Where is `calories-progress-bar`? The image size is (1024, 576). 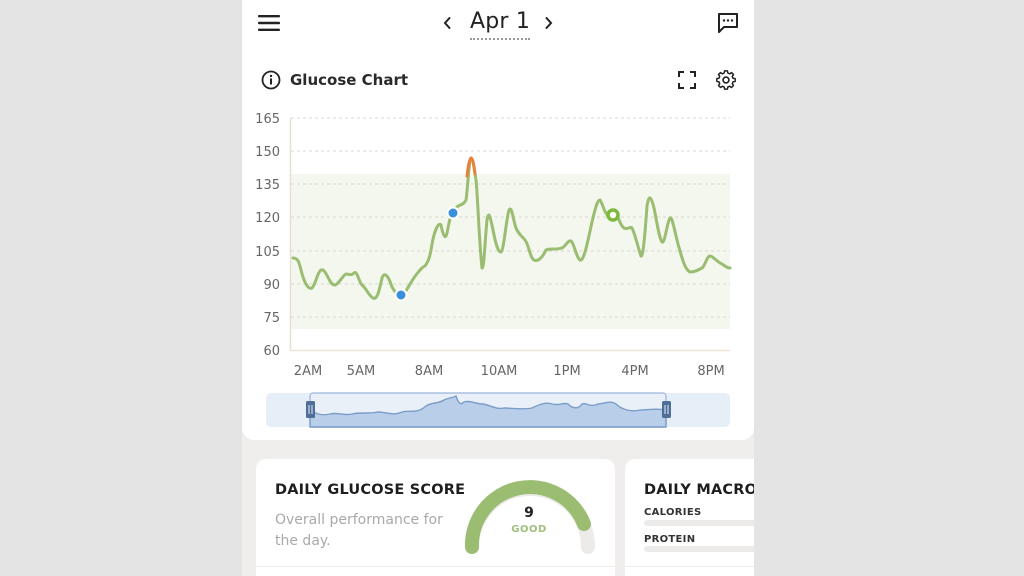
calories-progress-bar is located at coordinates (699, 523).